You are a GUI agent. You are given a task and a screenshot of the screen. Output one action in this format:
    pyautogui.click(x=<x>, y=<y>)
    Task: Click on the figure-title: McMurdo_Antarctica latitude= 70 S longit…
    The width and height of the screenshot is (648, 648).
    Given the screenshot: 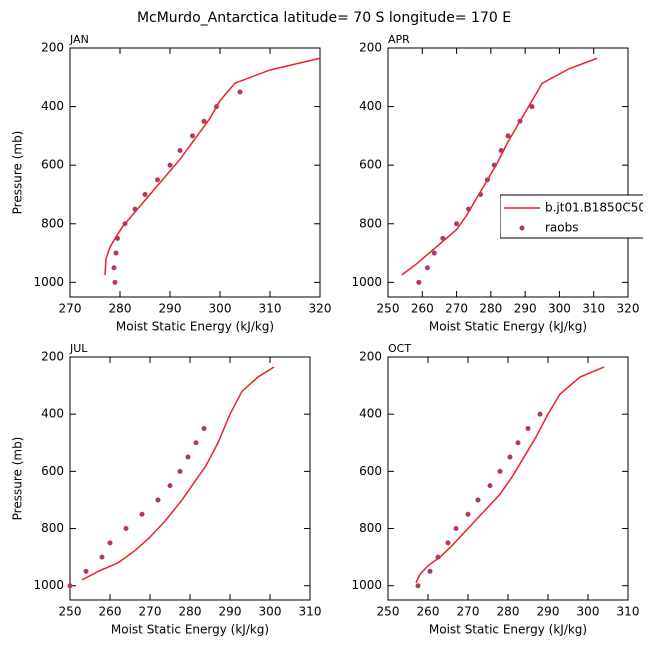 What is the action you would take?
    pyautogui.click(x=324, y=18)
    